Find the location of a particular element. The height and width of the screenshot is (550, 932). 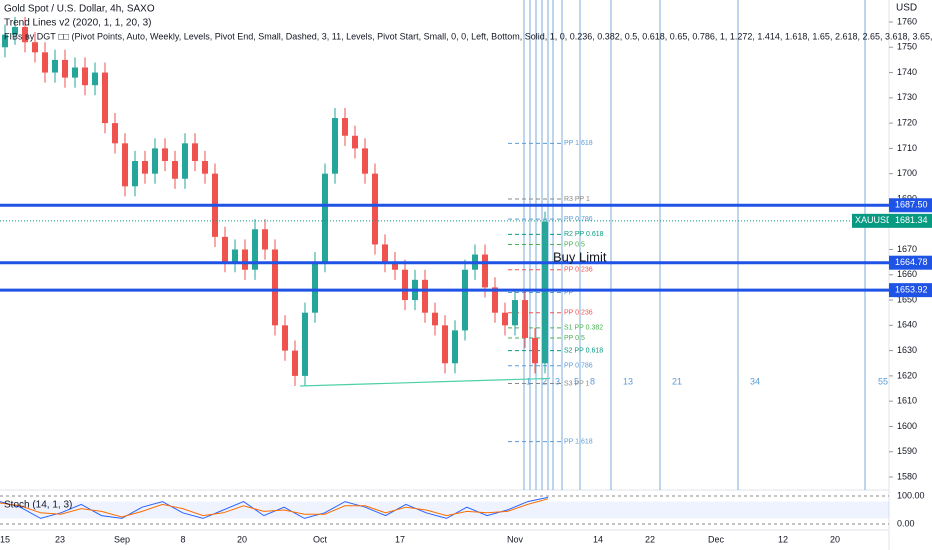

fib-time-label: 55 is located at coordinates (883, 381).